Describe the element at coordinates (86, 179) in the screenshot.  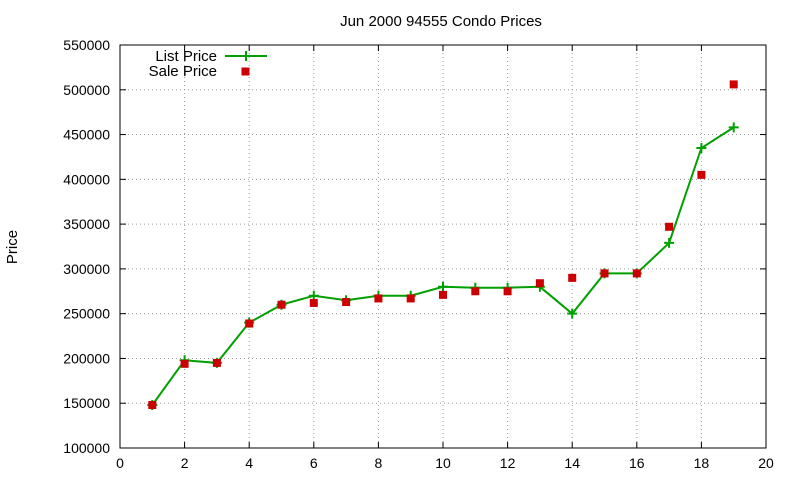
I see `y-tick-label: 400000` at that location.